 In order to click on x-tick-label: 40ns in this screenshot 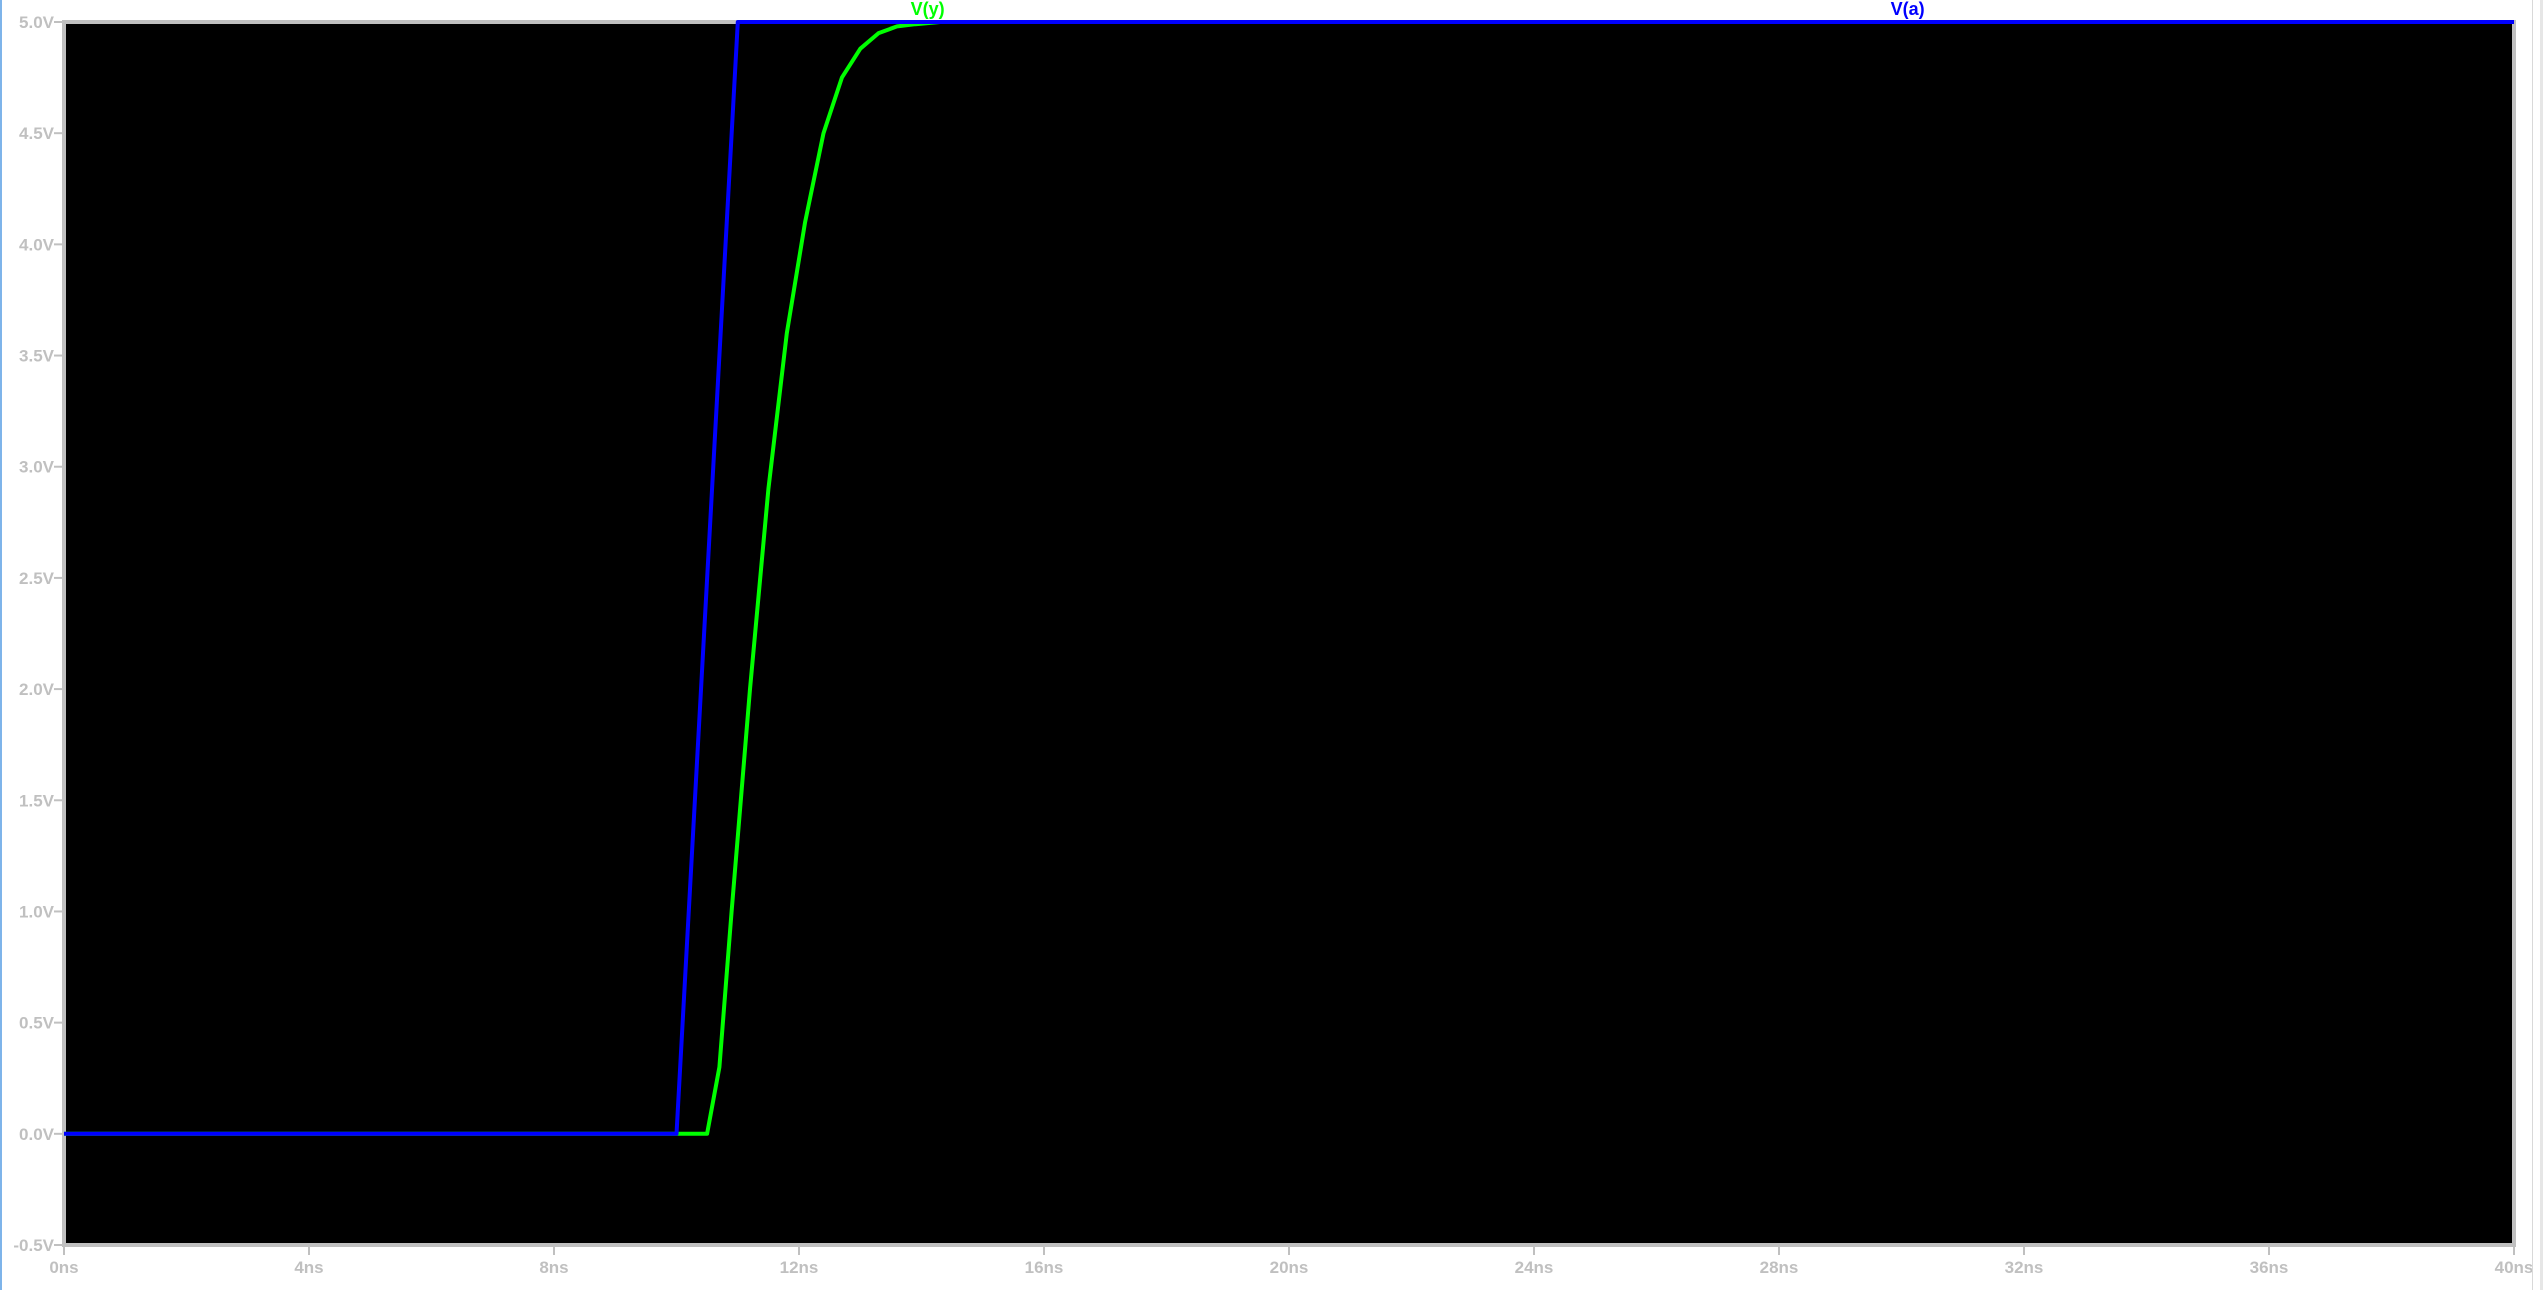, I will do `click(2513, 1267)`.